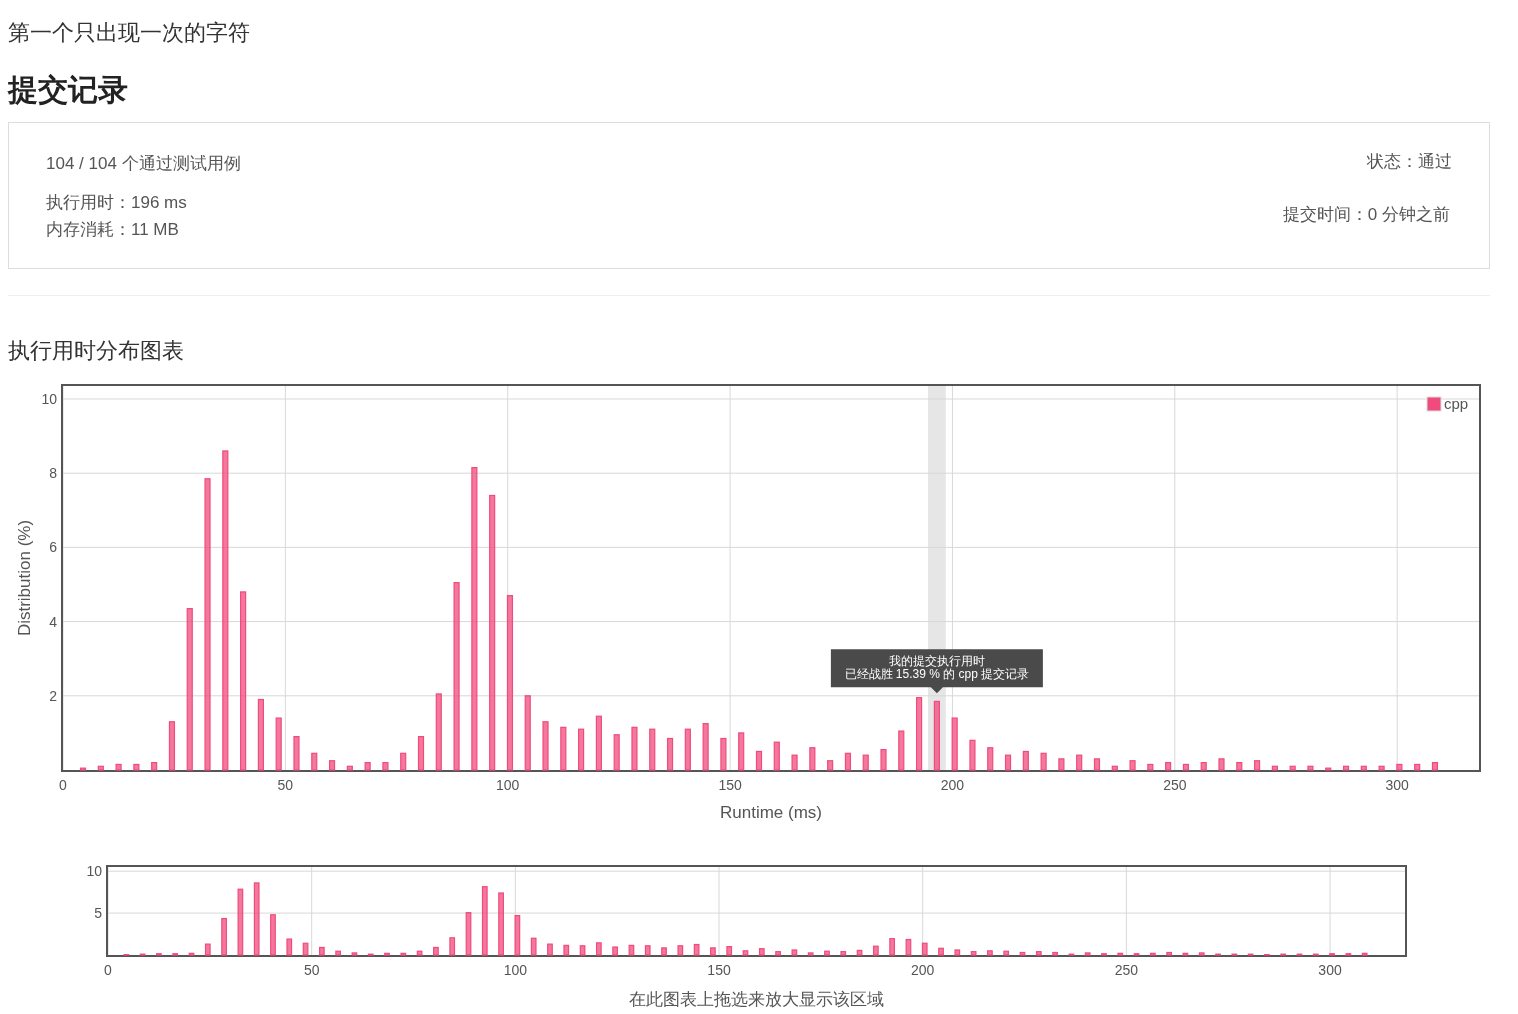 The height and width of the screenshot is (1014, 1518). What do you see at coordinates (719, 970) in the screenshot?
I see `x-tick-label: 150` at bounding box center [719, 970].